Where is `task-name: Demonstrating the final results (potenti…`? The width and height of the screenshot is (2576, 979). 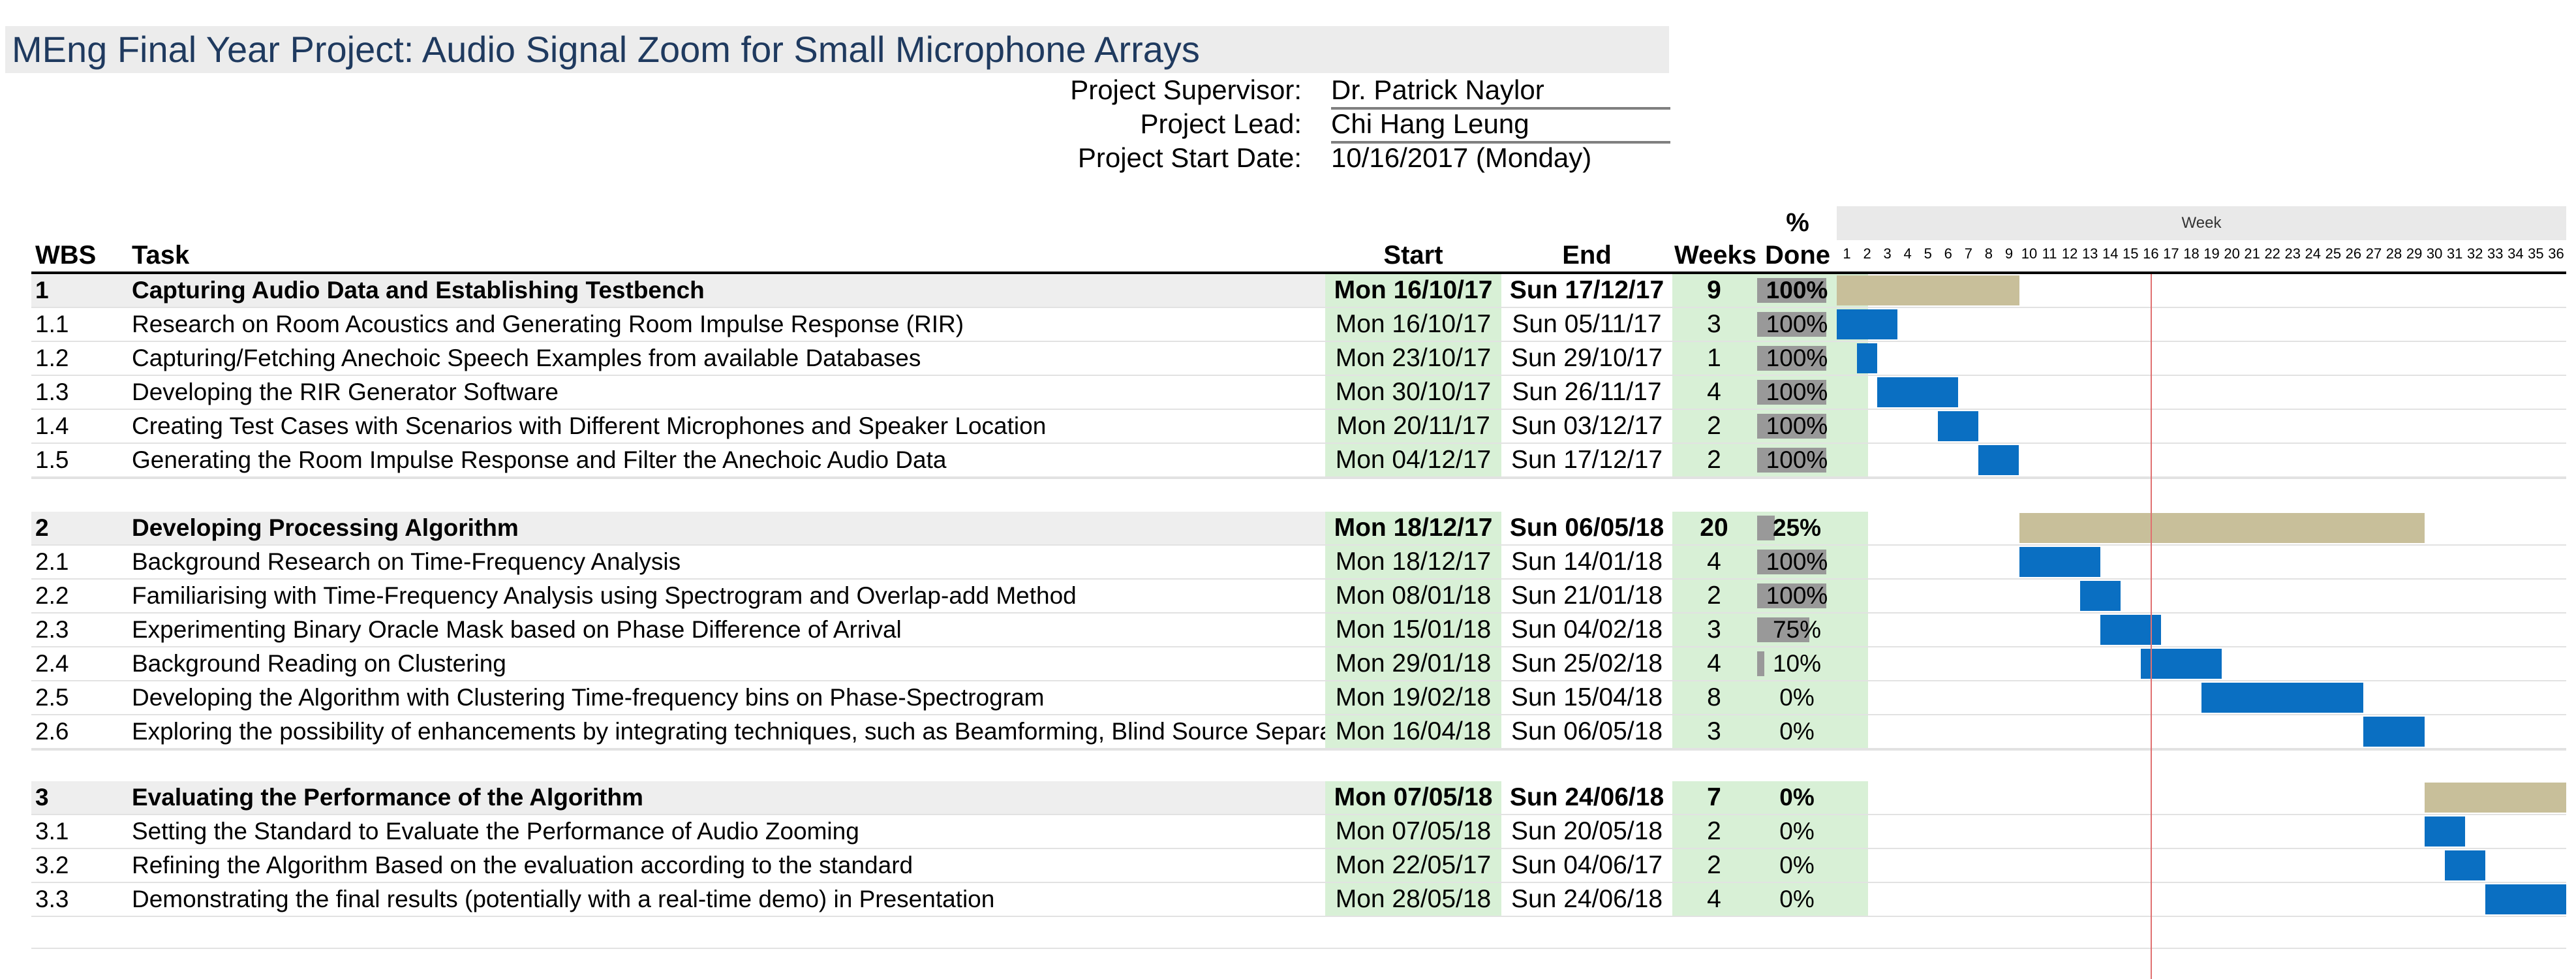
task-name: Demonstrating the final results (potenti… is located at coordinates (563, 899).